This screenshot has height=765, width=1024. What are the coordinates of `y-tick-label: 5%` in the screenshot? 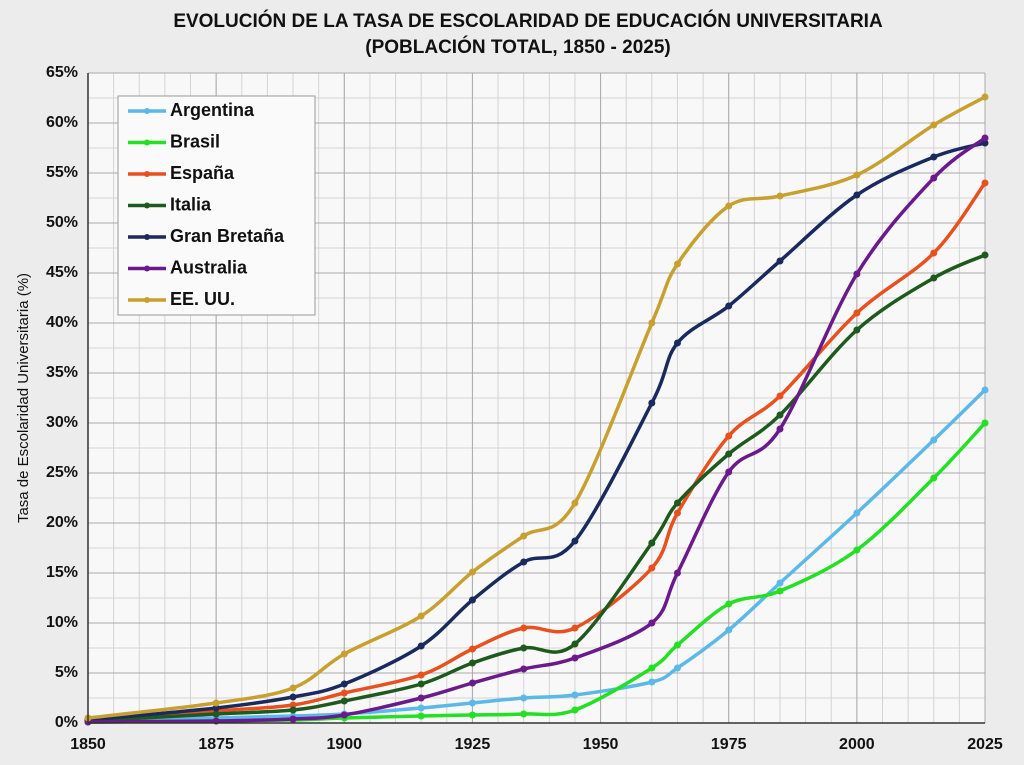 It's located at (66, 672).